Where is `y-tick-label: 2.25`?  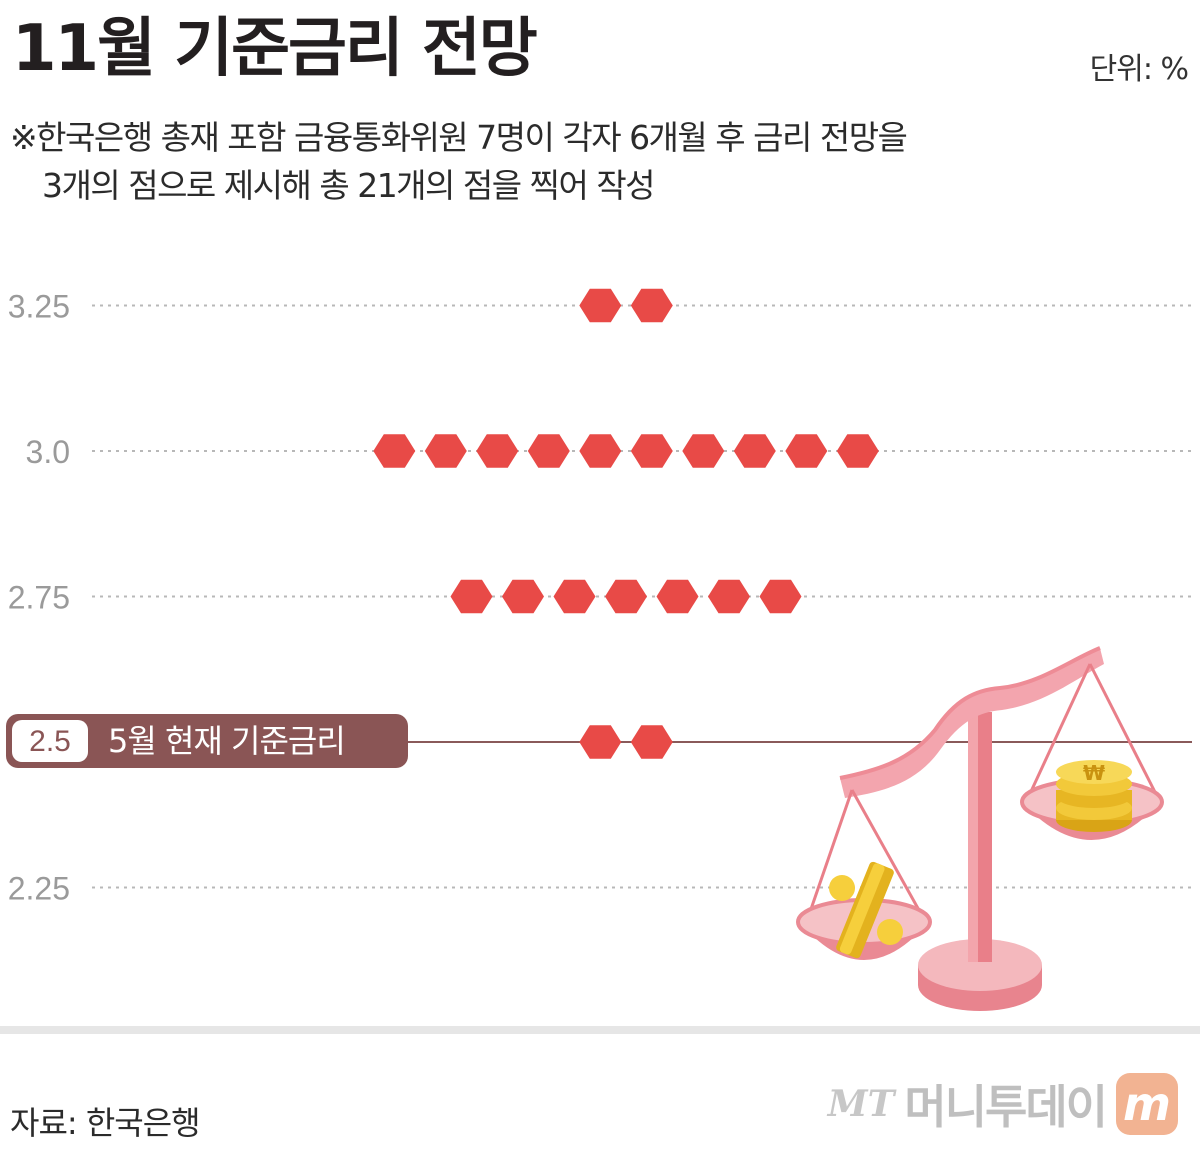
y-tick-label: 2.25 is located at coordinates (39, 889).